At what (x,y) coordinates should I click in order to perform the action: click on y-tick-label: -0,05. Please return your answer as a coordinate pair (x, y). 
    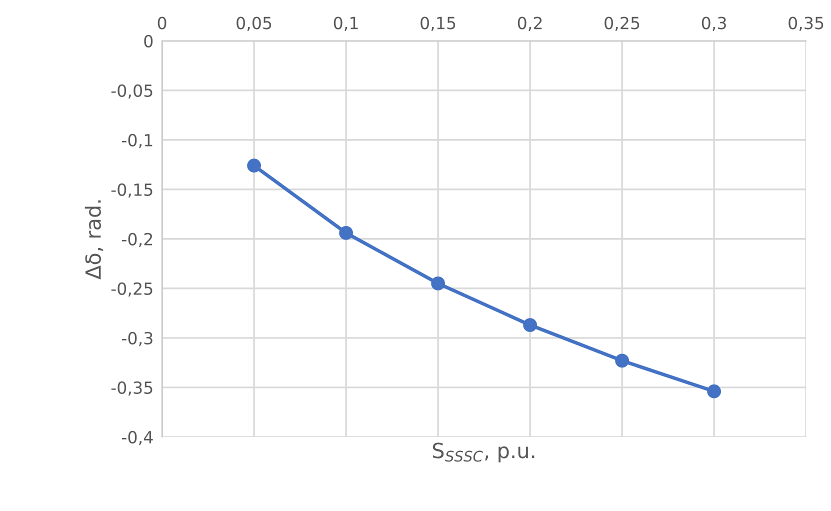
    Looking at the image, I should click on (131, 91).